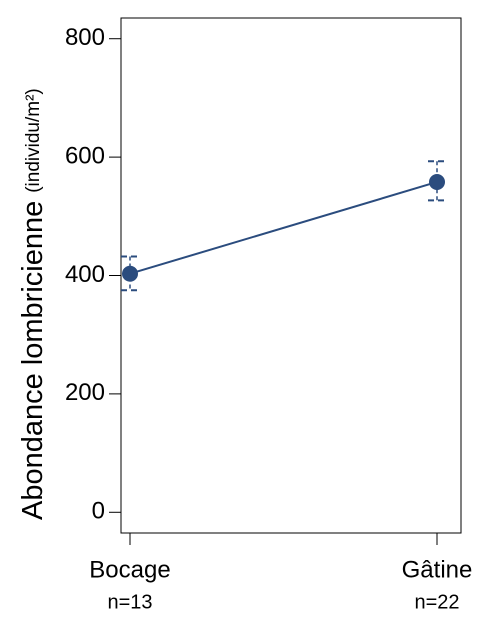 The height and width of the screenshot is (626, 490). What do you see at coordinates (85, 392) in the screenshot?
I see `y-tick-label: 200` at bounding box center [85, 392].